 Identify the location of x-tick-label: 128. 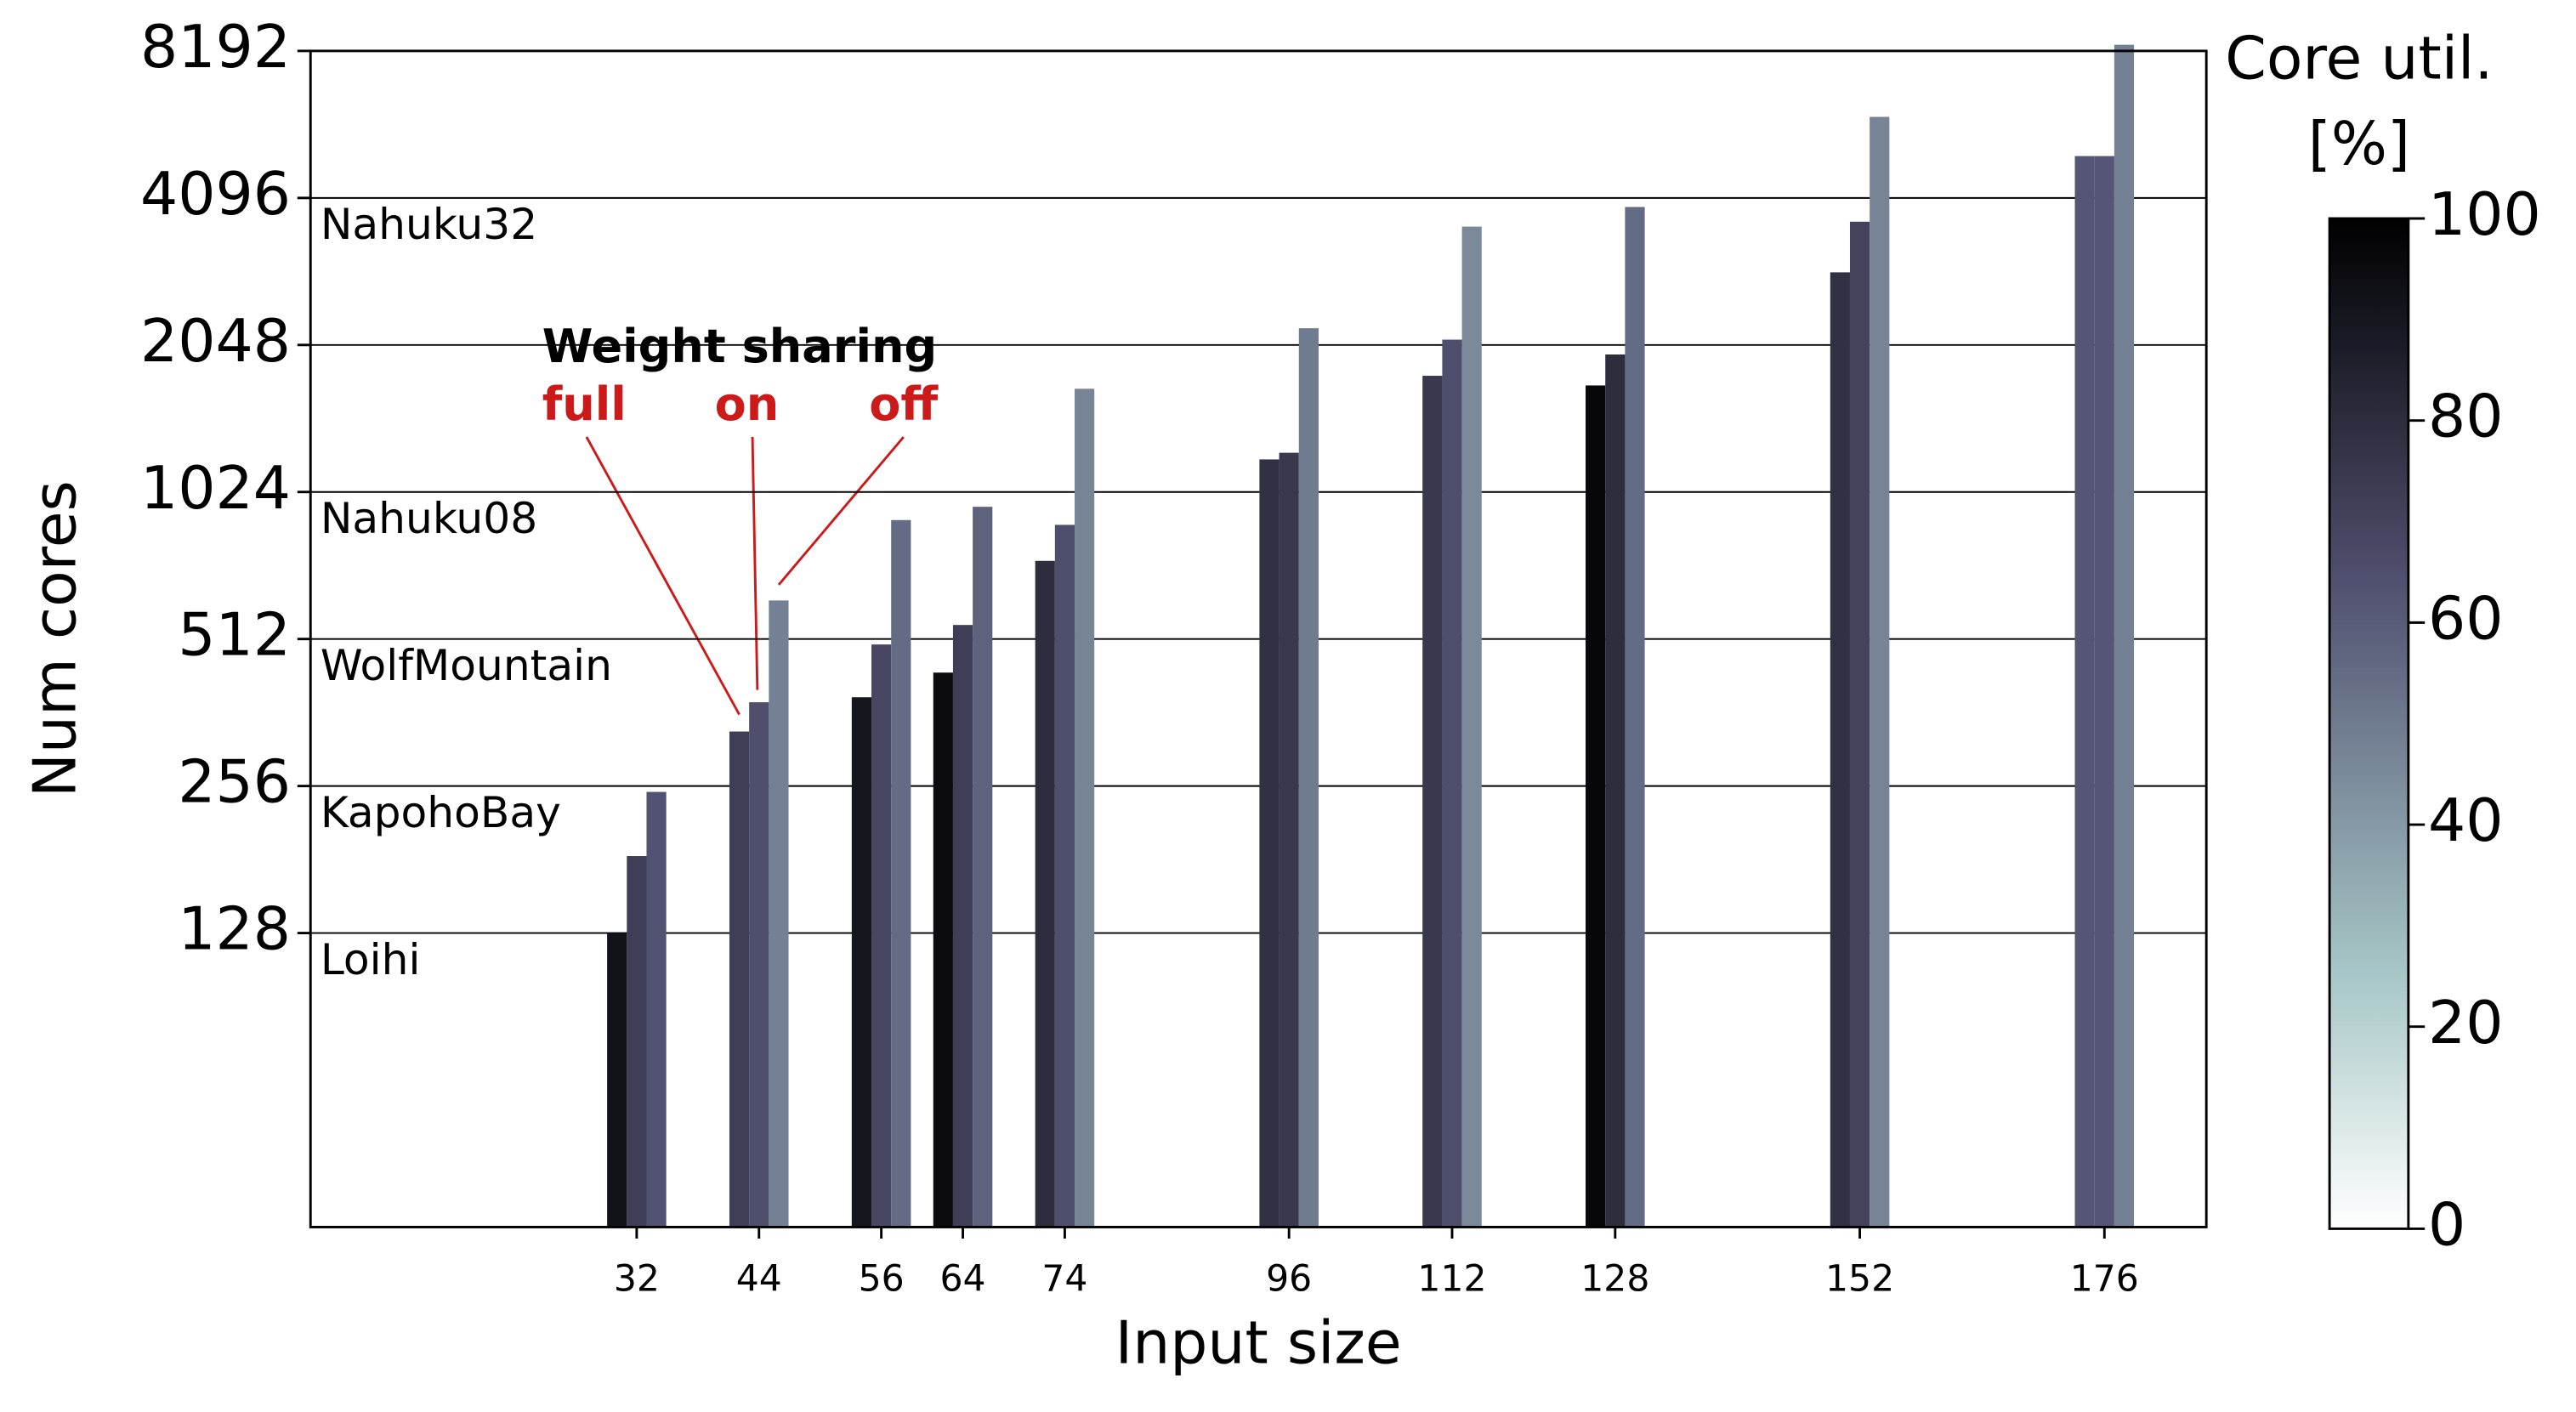
(1615, 1280).